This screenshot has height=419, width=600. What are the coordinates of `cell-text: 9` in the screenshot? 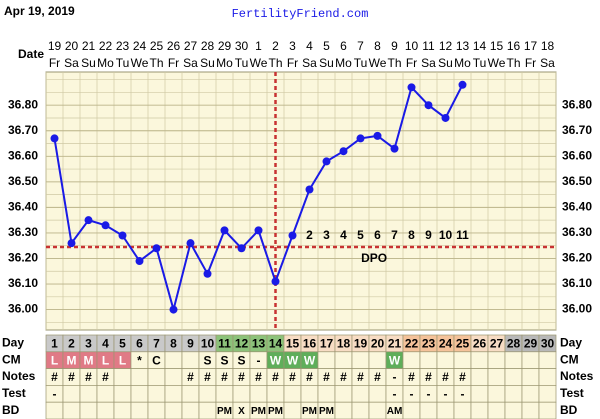 It's located at (190, 344).